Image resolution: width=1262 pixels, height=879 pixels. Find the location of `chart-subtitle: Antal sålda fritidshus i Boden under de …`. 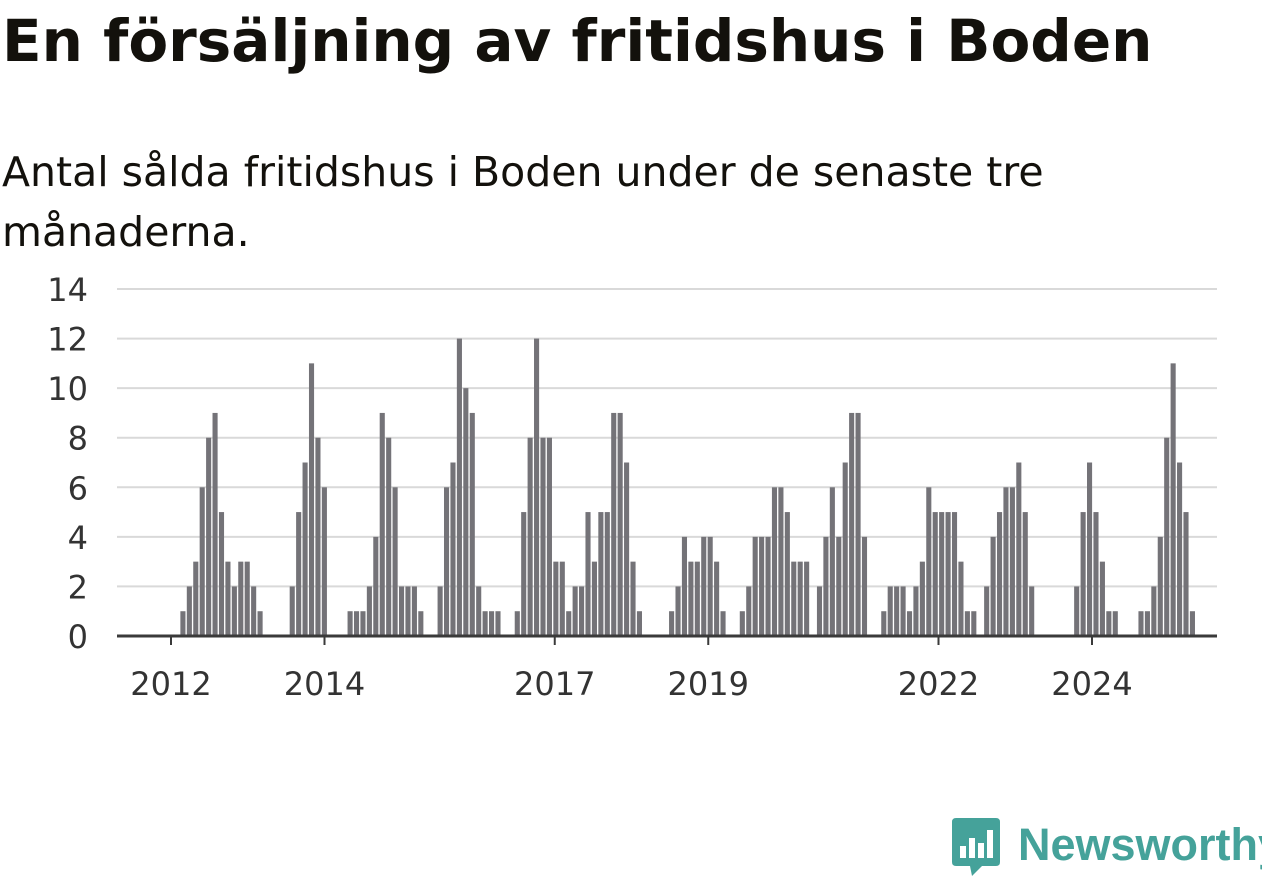

chart-subtitle: Antal sålda fritidshus i Boden under de … is located at coordinates (523, 202).